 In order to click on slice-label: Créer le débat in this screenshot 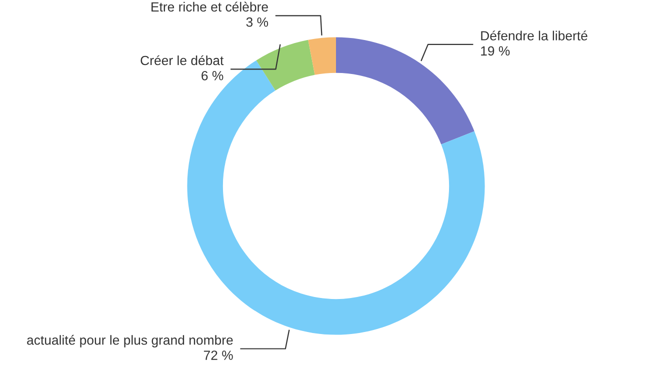, I will do `click(182, 60)`.